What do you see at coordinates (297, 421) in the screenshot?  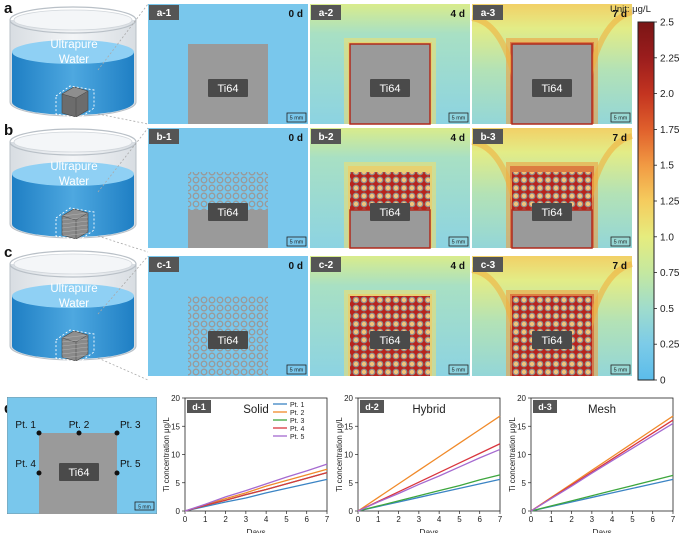 I see `legend-label: Pt. 3` at bounding box center [297, 421].